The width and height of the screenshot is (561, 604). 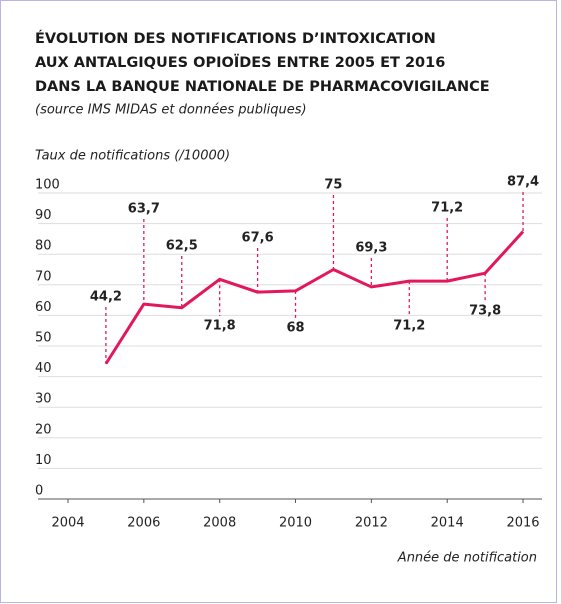 I want to click on y-tick-label: 70, so click(x=43, y=276).